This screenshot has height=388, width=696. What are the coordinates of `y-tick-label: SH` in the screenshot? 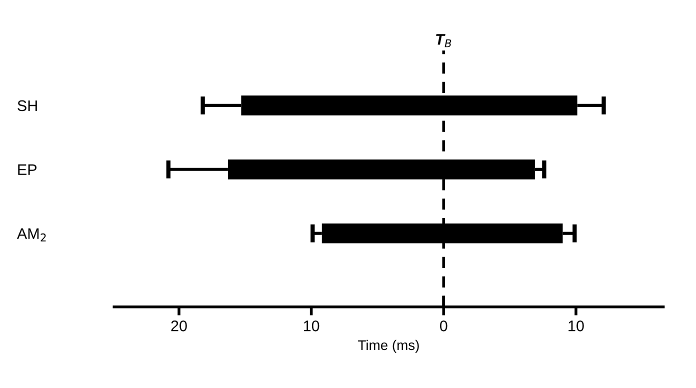 It's located at (27, 106).